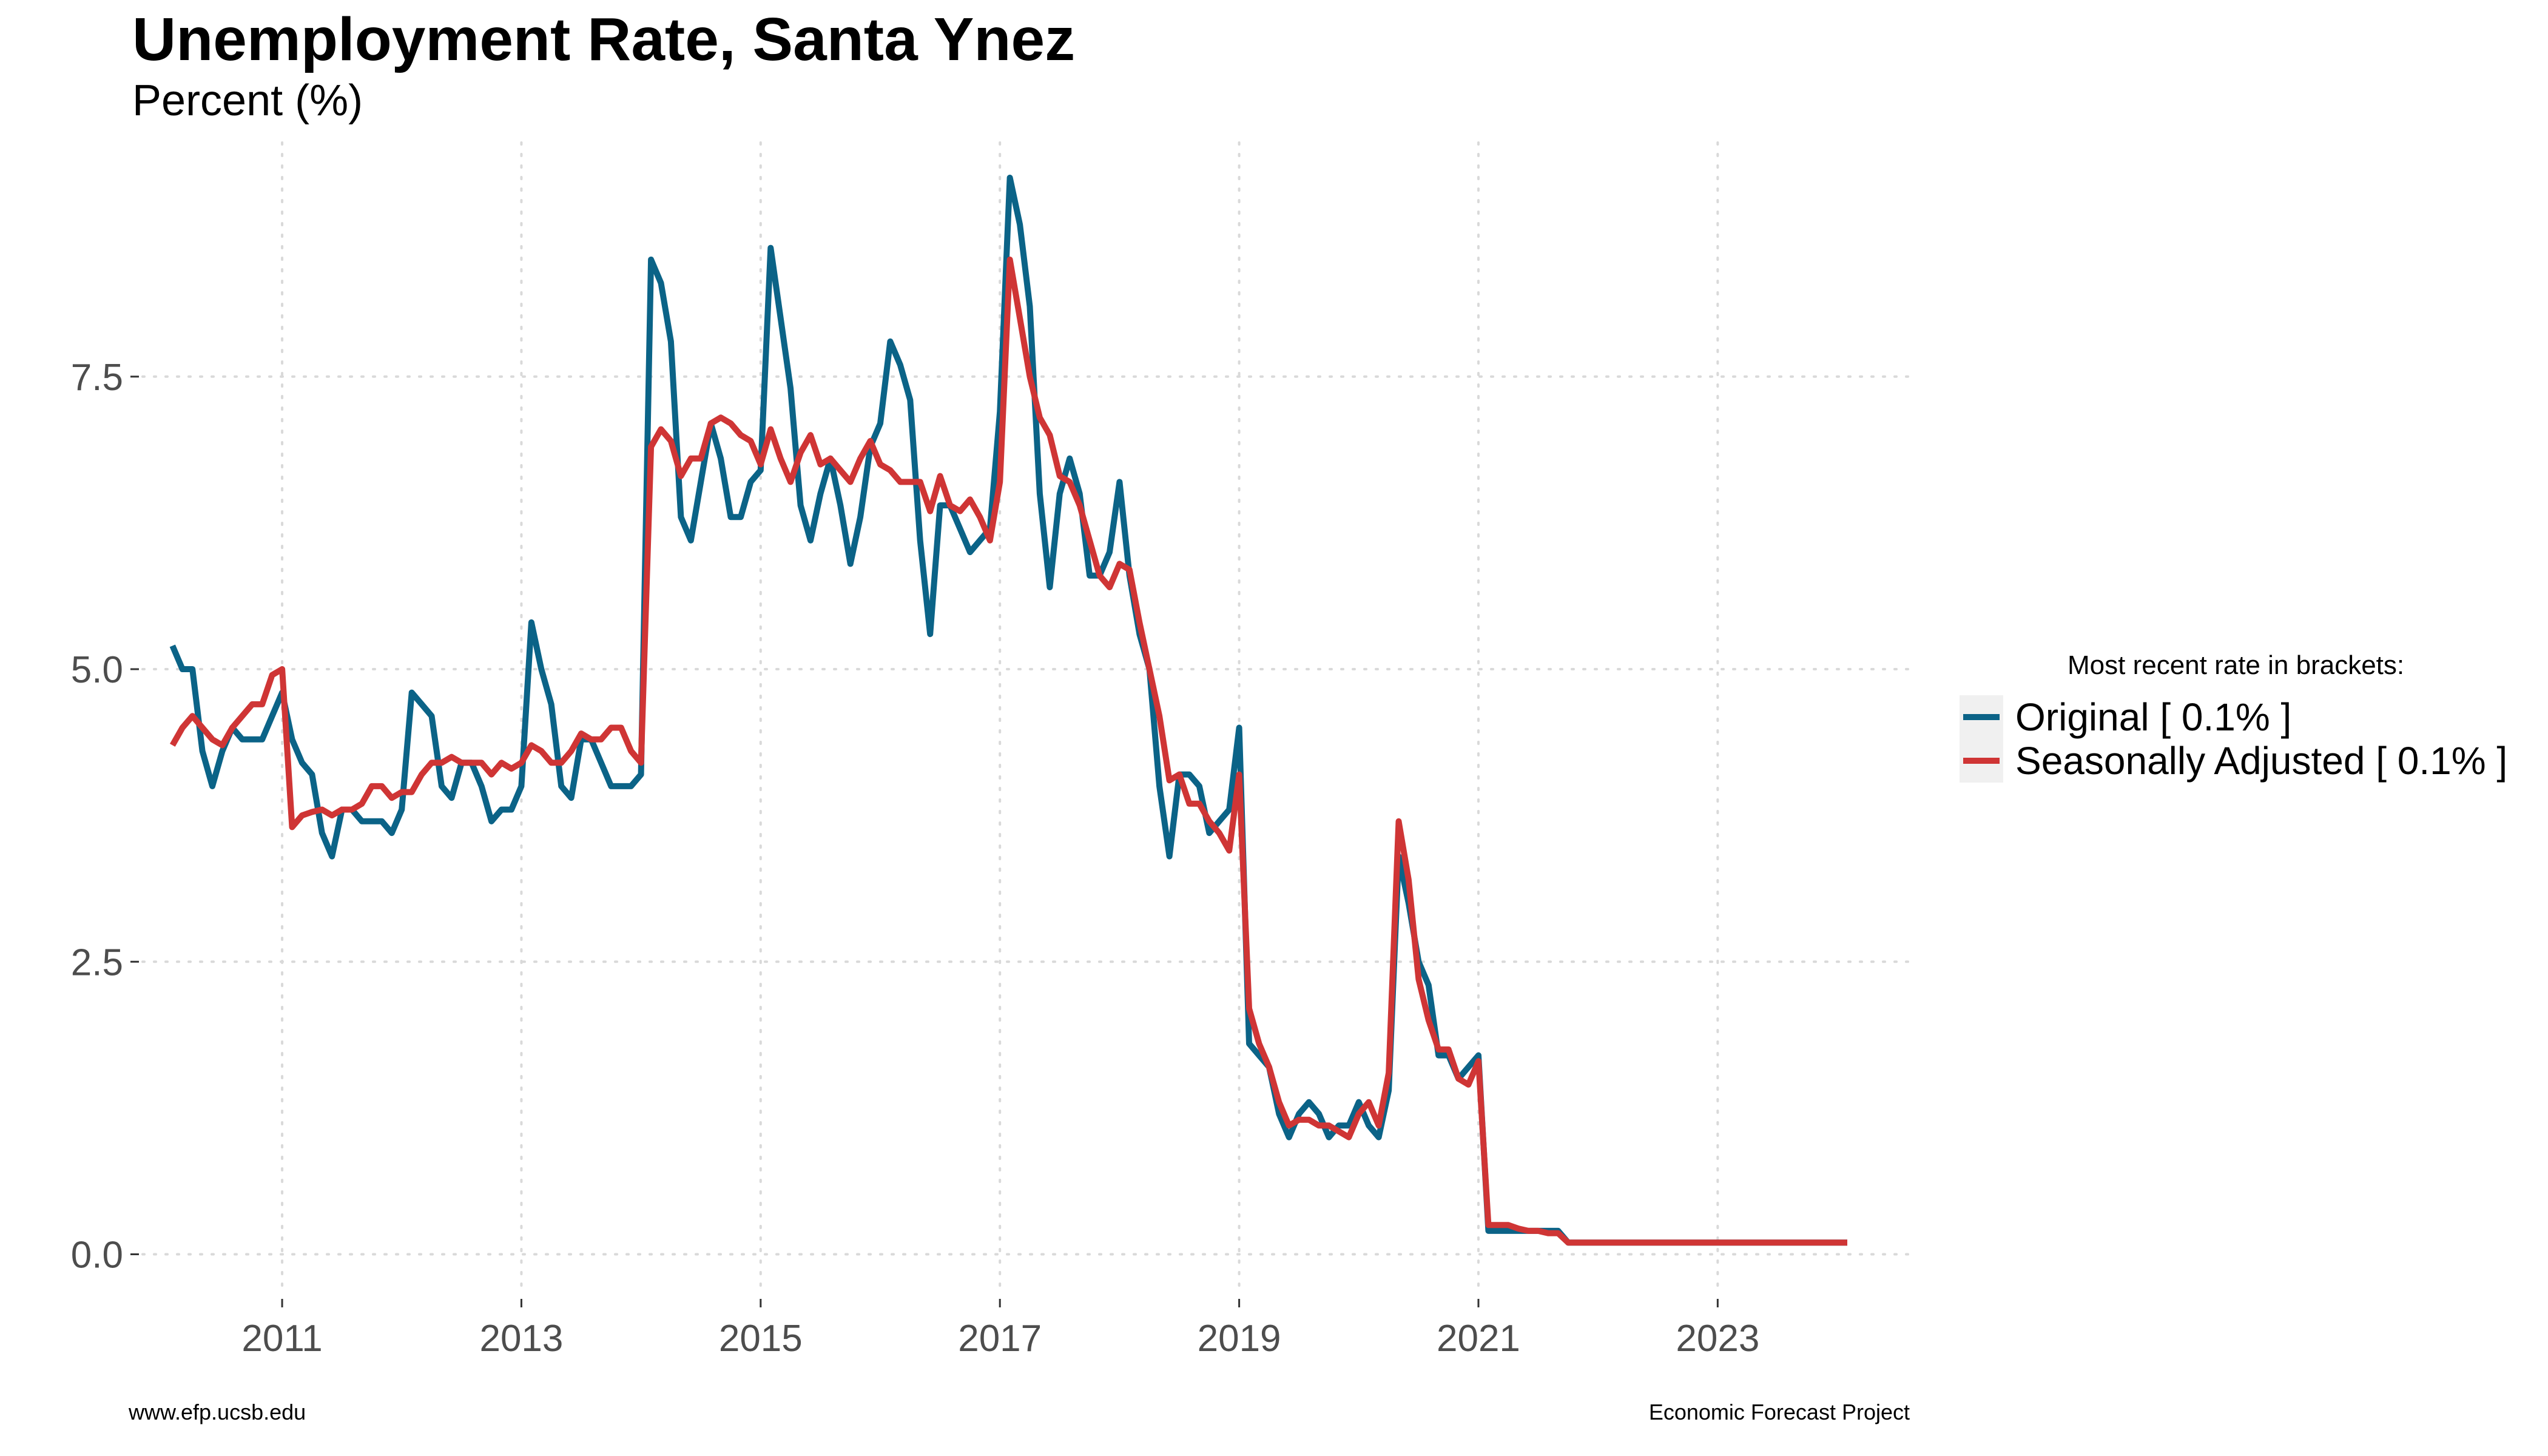 This screenshot has height=1456, width=2548. I want to click on x-tick-label: 2015, so click(761, 1339).